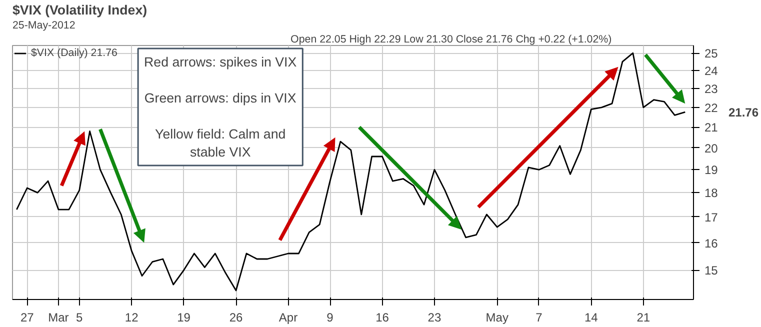  Describe the element at coordinates (58, 317) in the screenshot. I see `x-tick-label: Mar` at that location.